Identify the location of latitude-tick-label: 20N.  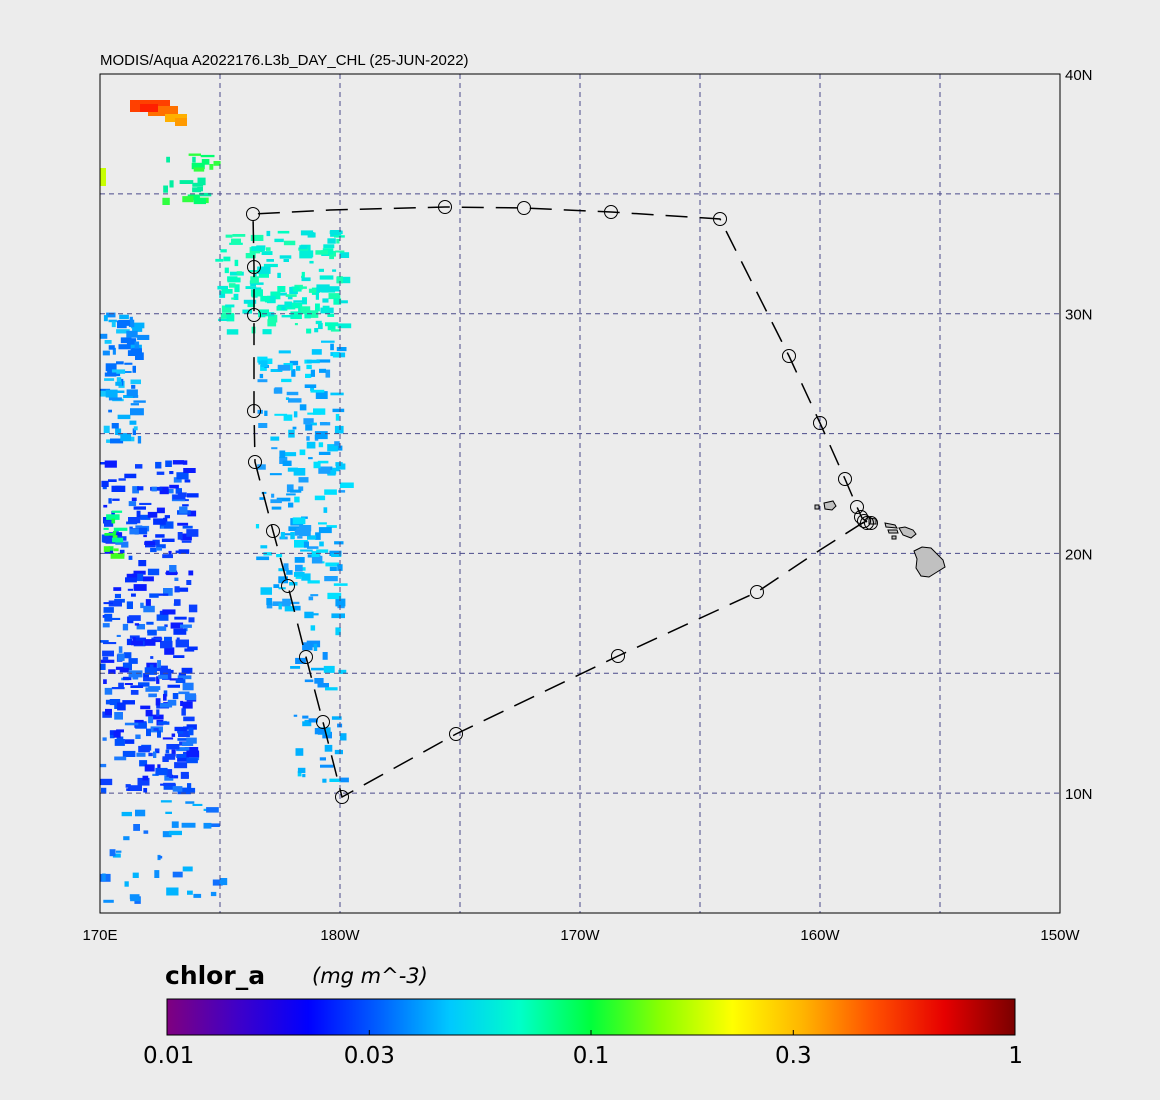
(1079, 554).